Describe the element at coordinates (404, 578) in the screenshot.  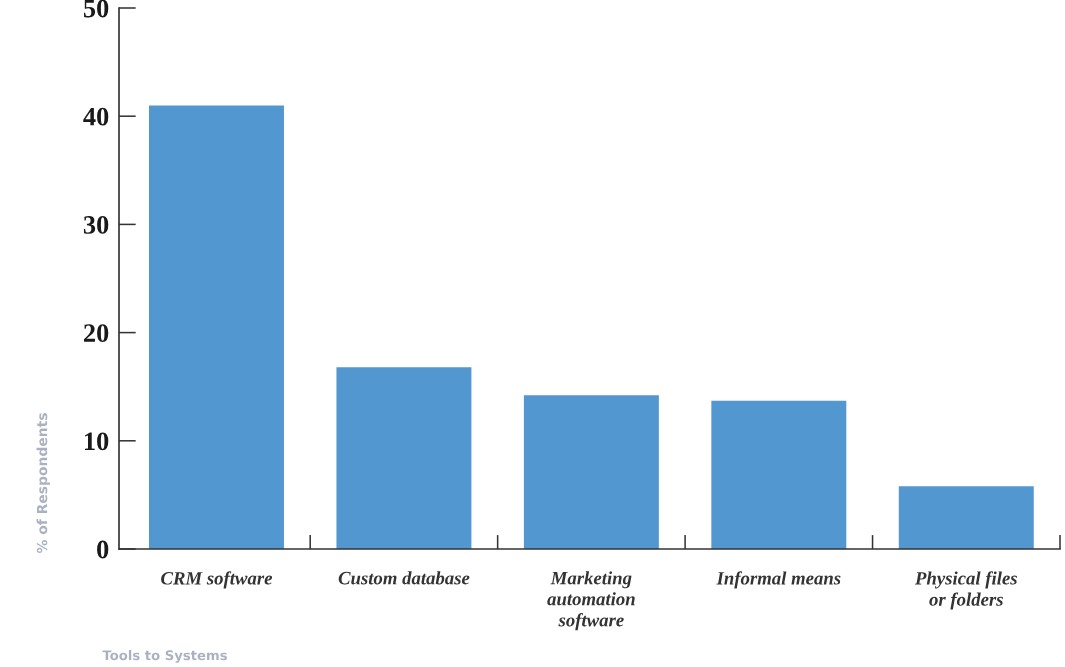
I see `x-tick-label: Custom database` at that location.